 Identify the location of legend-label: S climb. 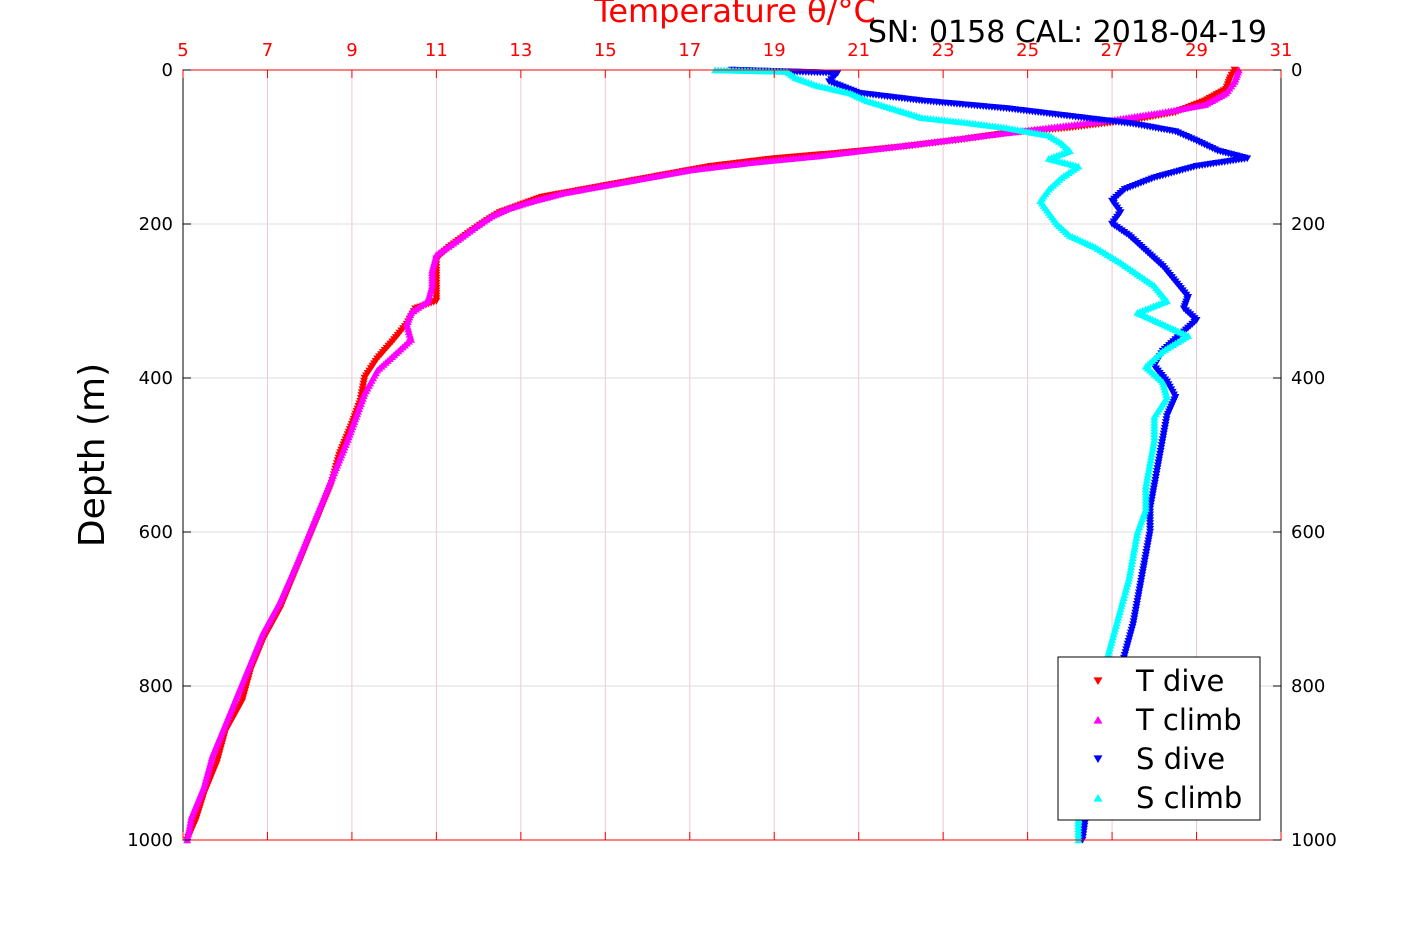
(1189, 798).